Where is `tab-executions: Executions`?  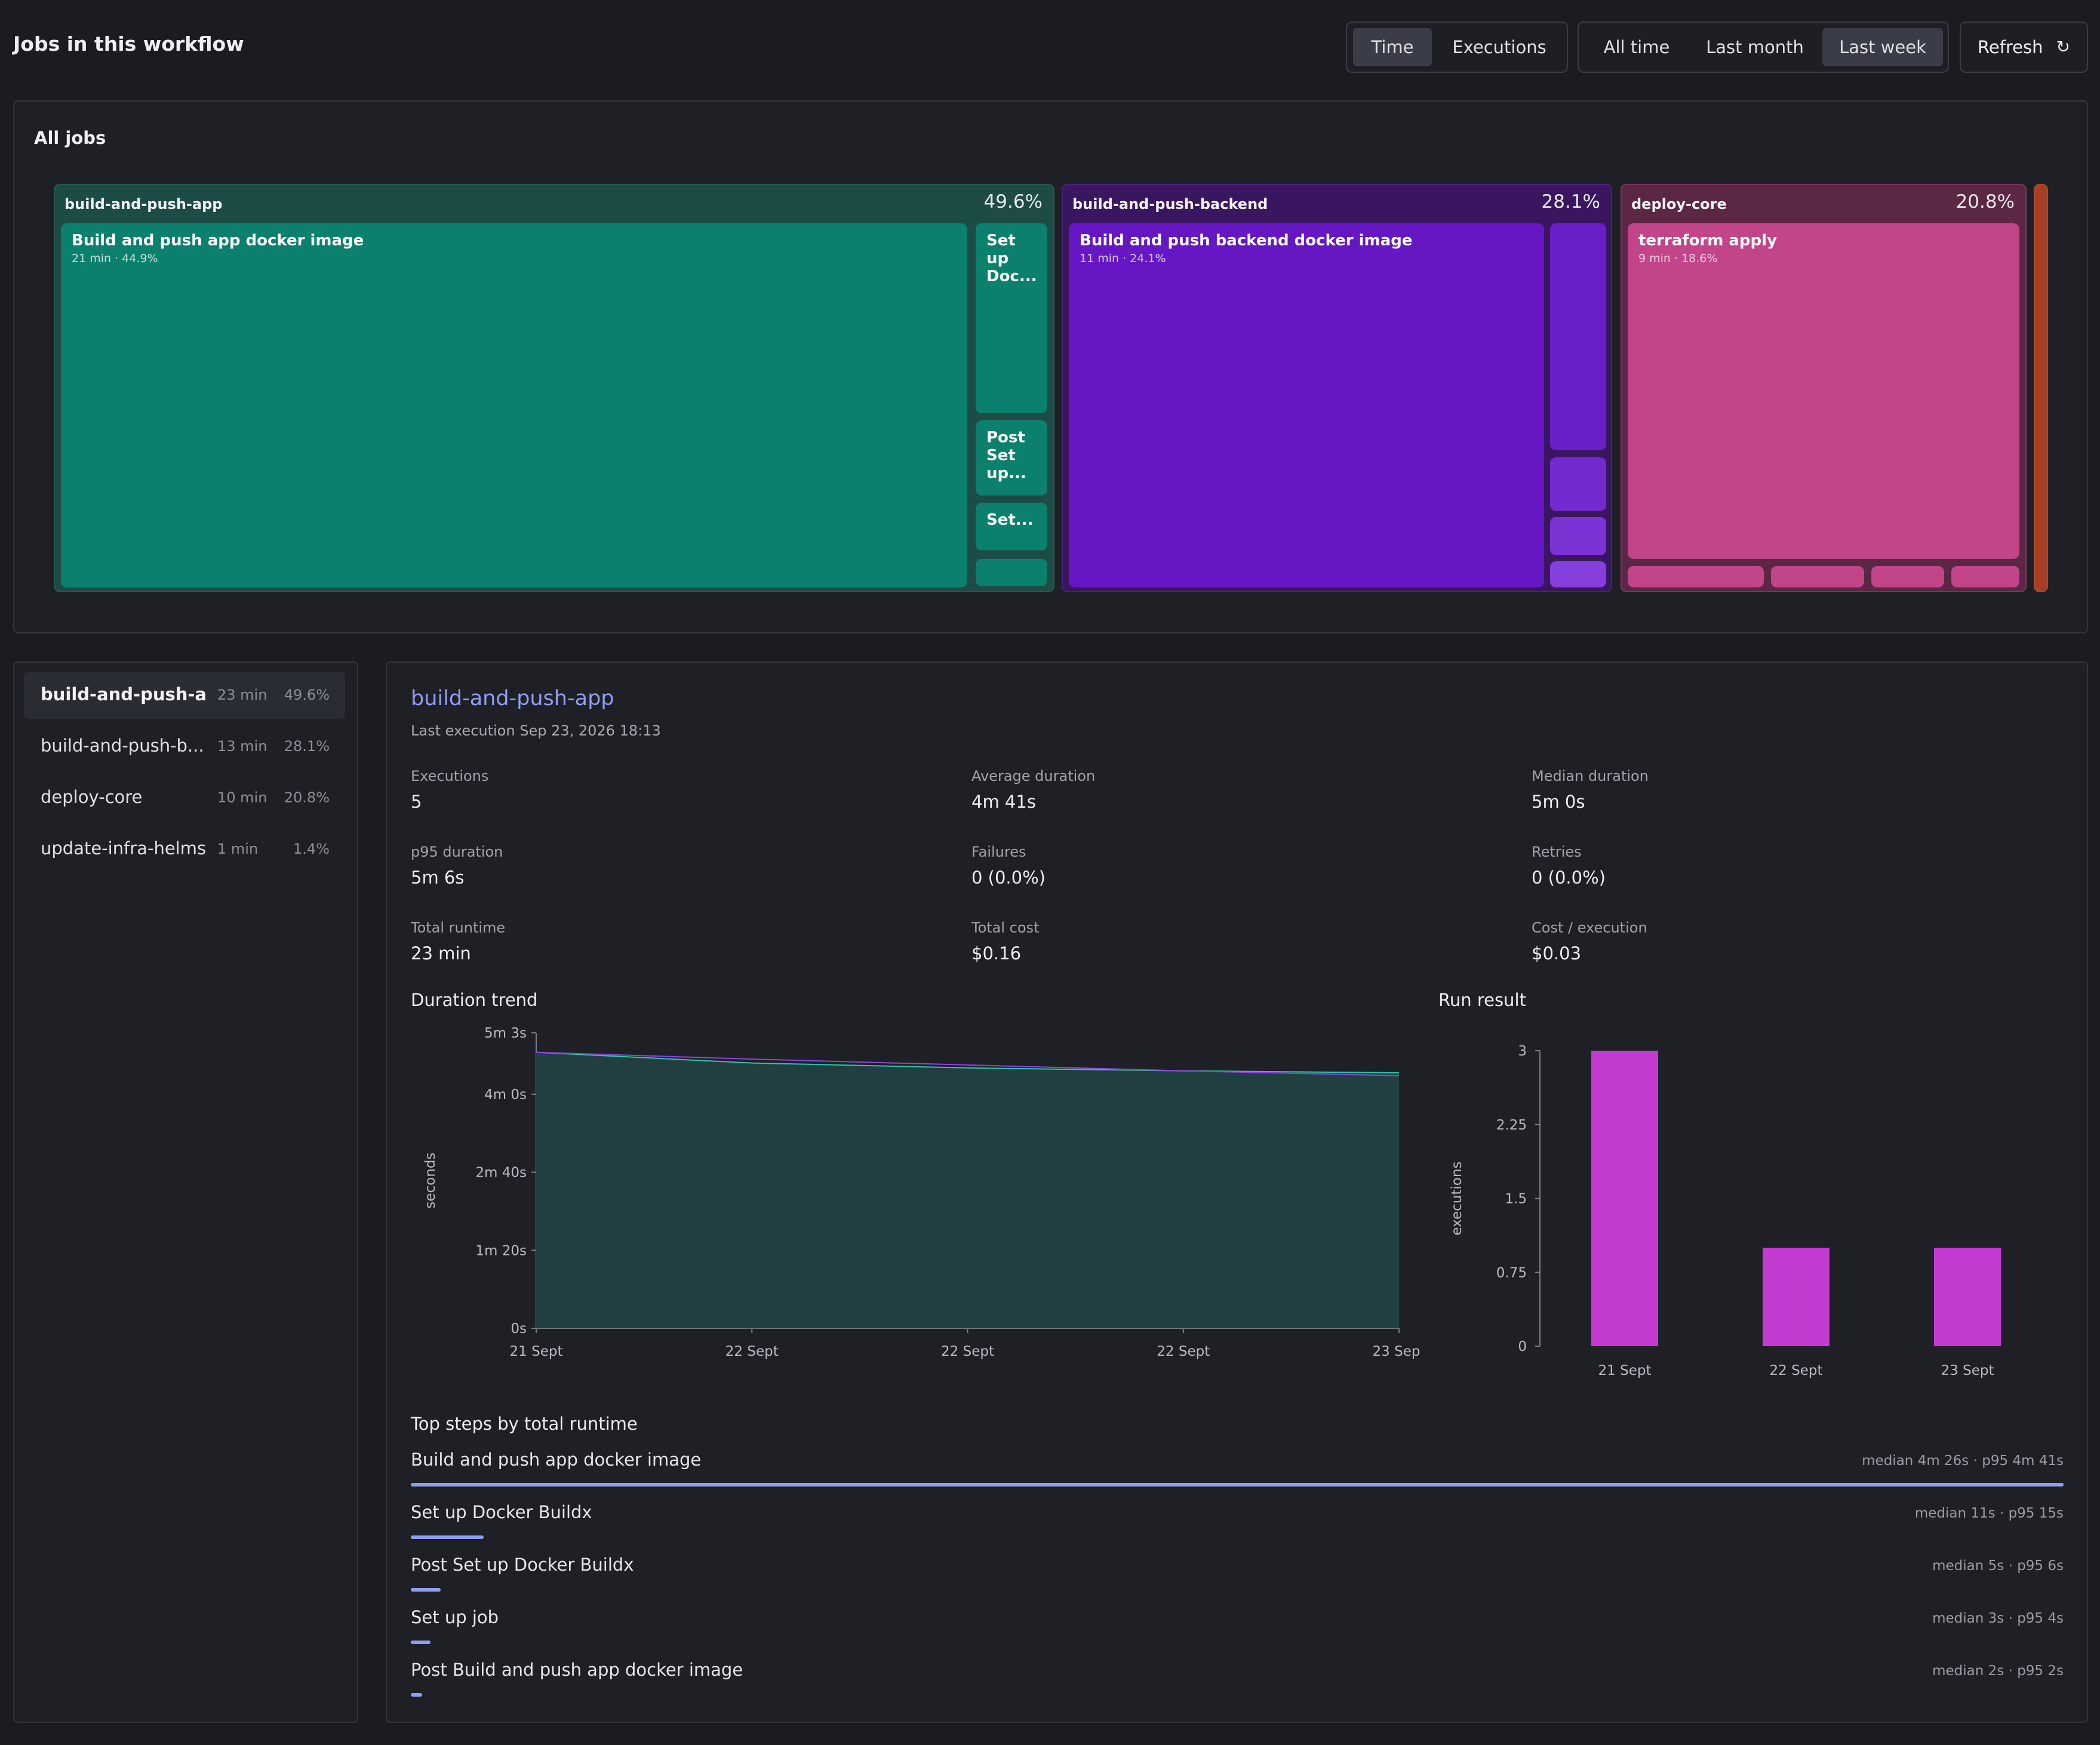 tab-executions: Executions is located at coordinates (1499, 47).